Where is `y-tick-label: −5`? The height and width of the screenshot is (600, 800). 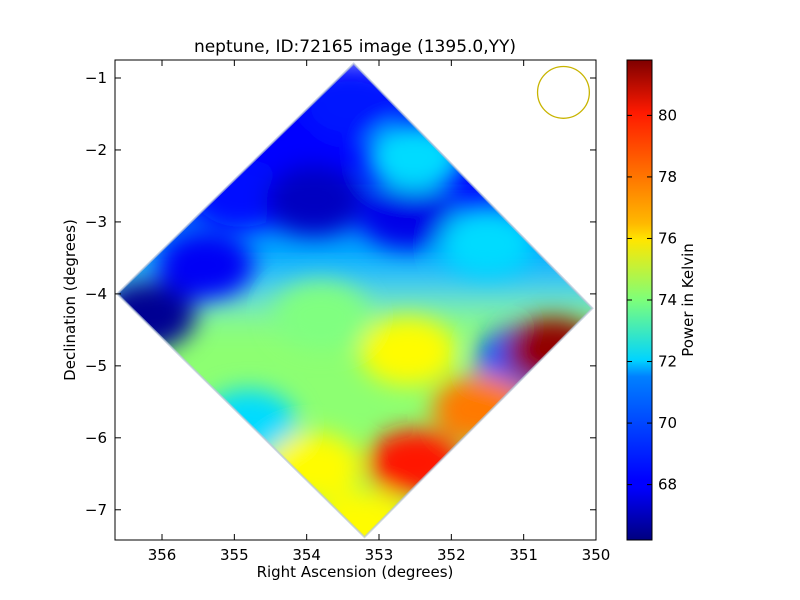 y-tick-label: −5 is located at coordinates (96, 366).